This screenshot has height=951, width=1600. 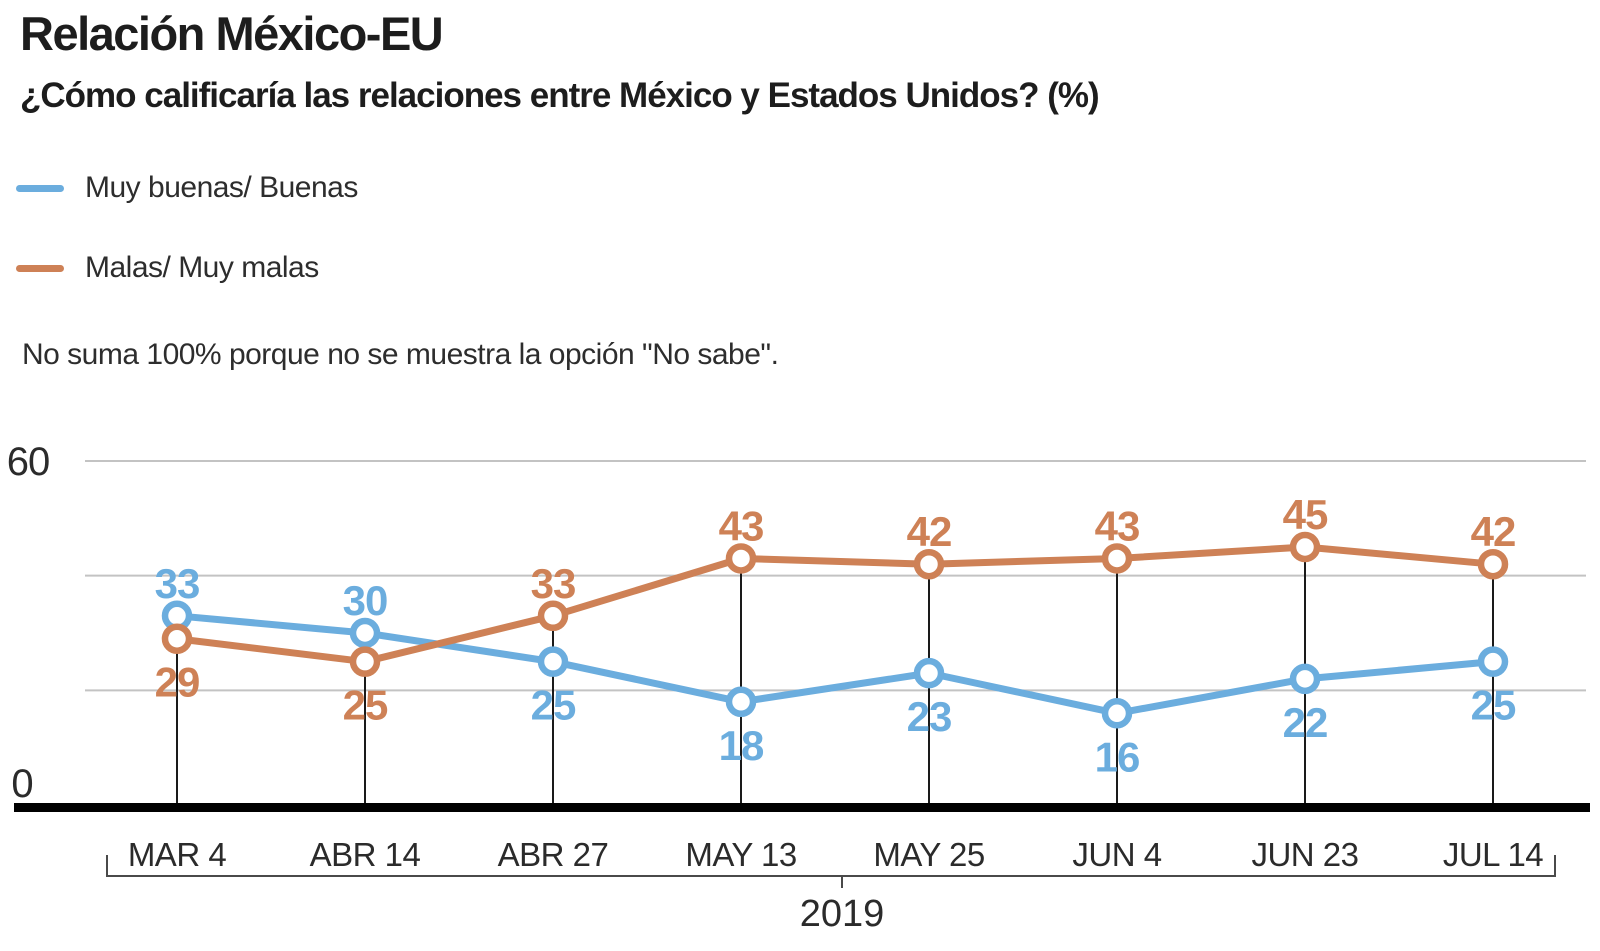 I want to click on legend-item-muy-buenas: Muy buenas/ Buenas, so click(x=187, y=188).